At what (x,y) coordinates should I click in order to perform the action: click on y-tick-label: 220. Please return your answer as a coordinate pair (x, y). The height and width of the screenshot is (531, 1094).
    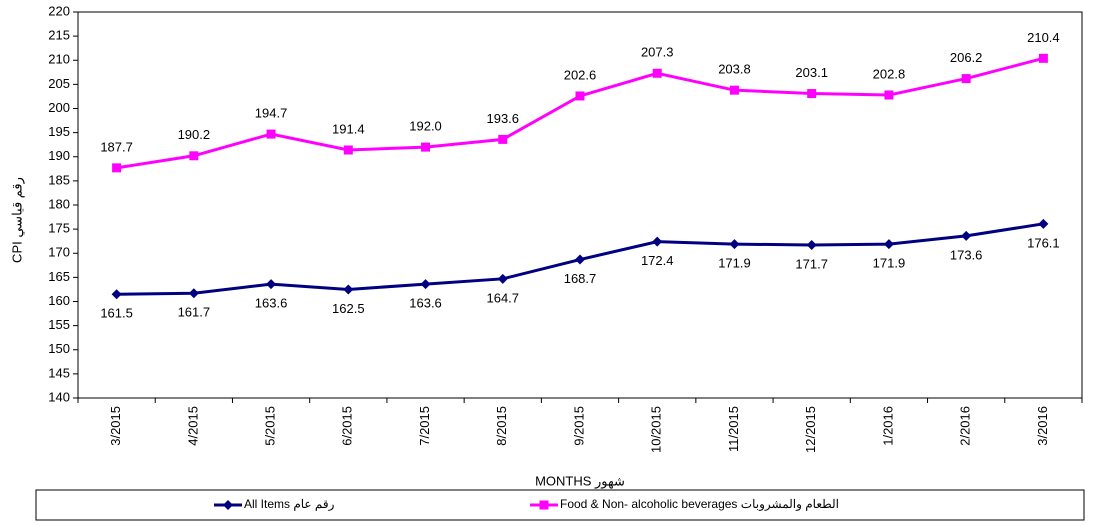
    Looking at the image, I should click on (59, 10).